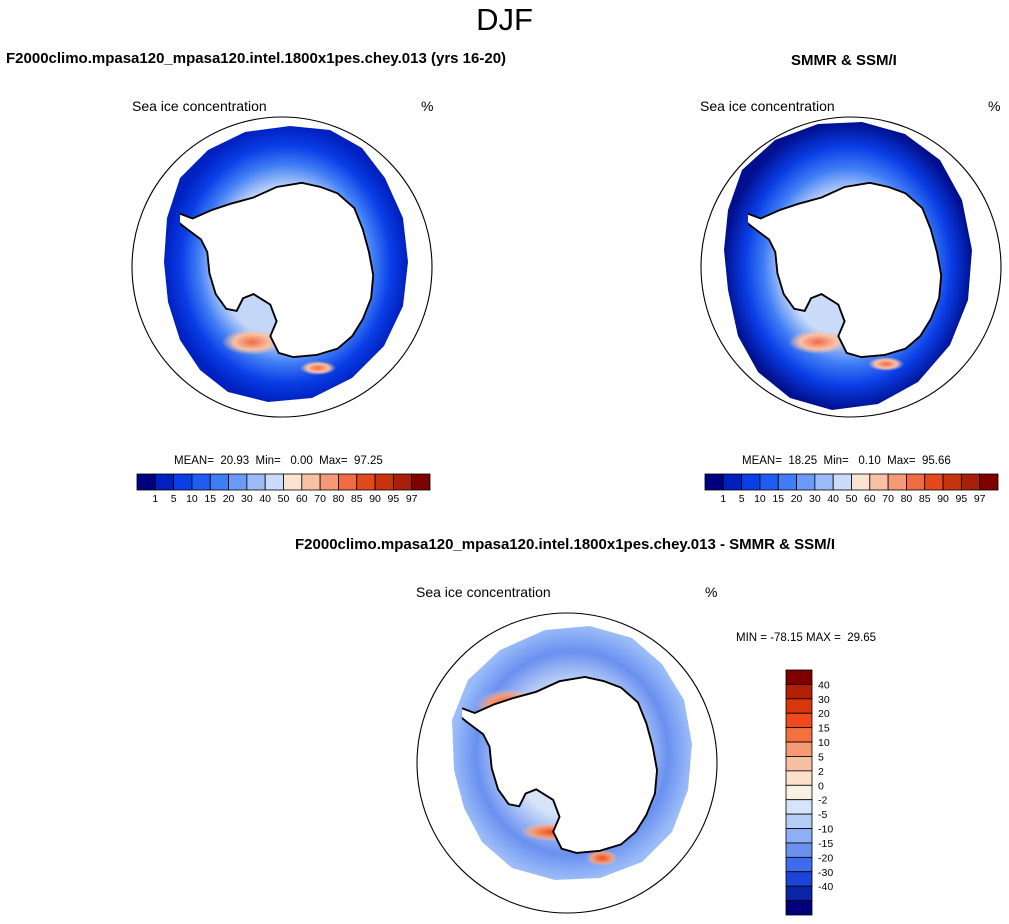 This screenshot has height=924, width=1009. I want to click on colorbar-tick-label: 60, so click(870, 499).